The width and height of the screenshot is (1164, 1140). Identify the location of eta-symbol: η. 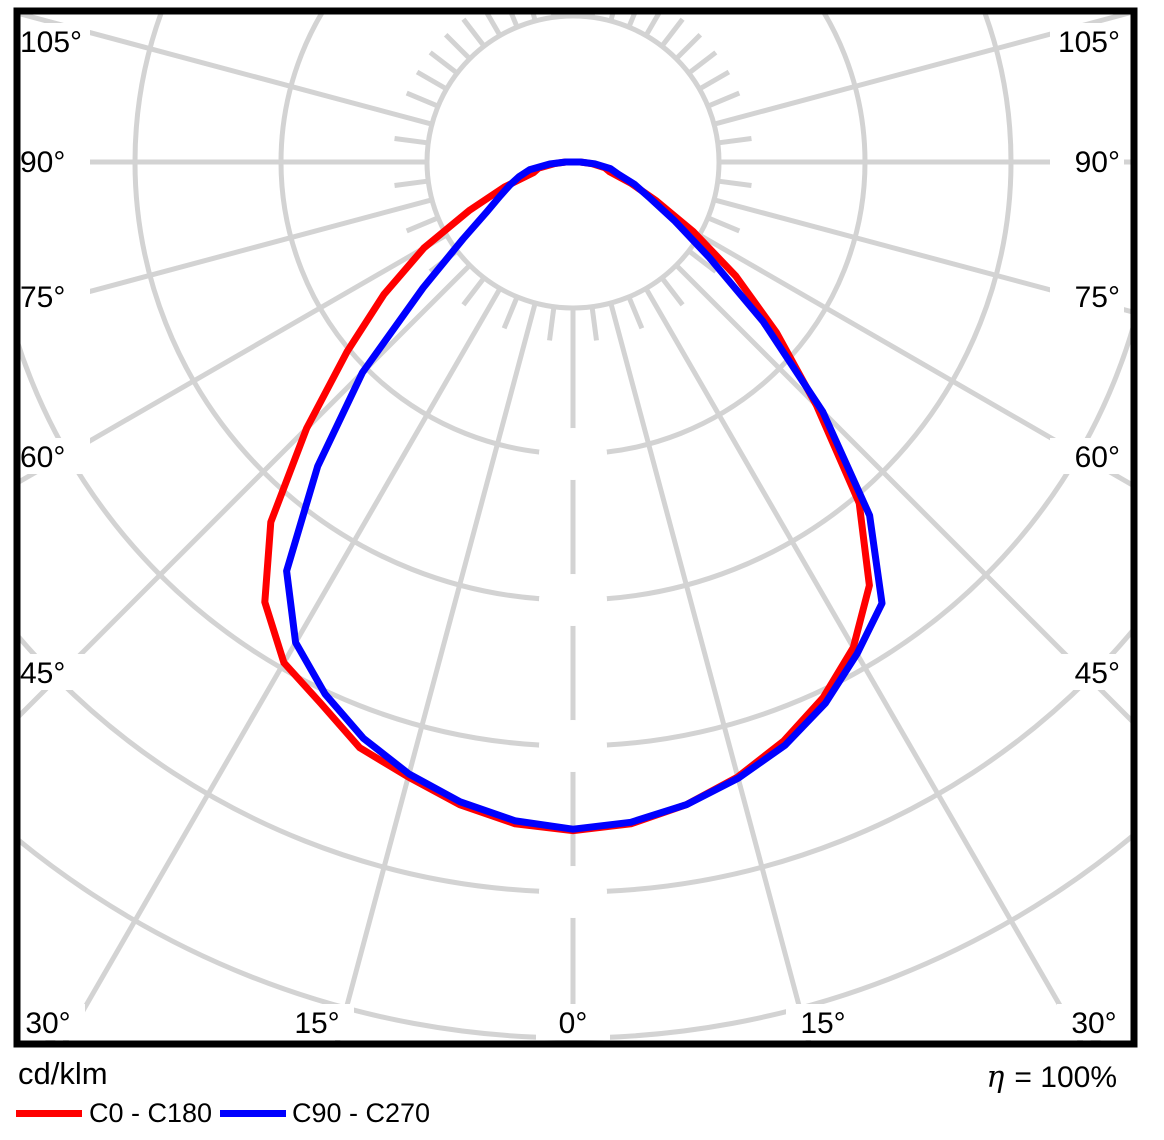
(995, 1077).